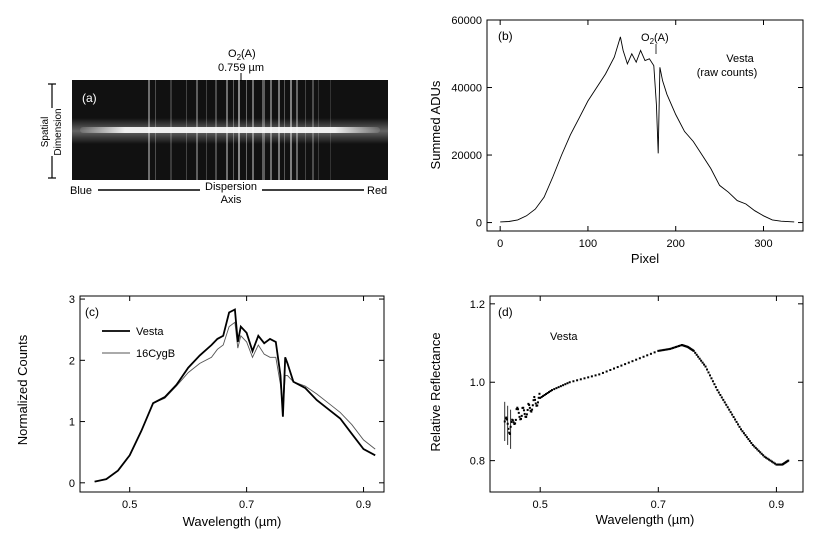 The height and width of the screenshot is (540, 826). I want to click on panel-c-xlabel: Wavelength (µm), so click(232, 521).